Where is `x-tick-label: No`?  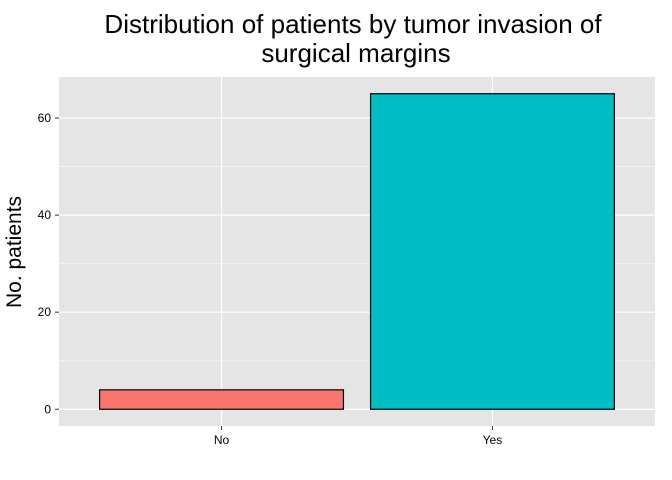
x-tick-label: No is located at coordinates (222, 440).